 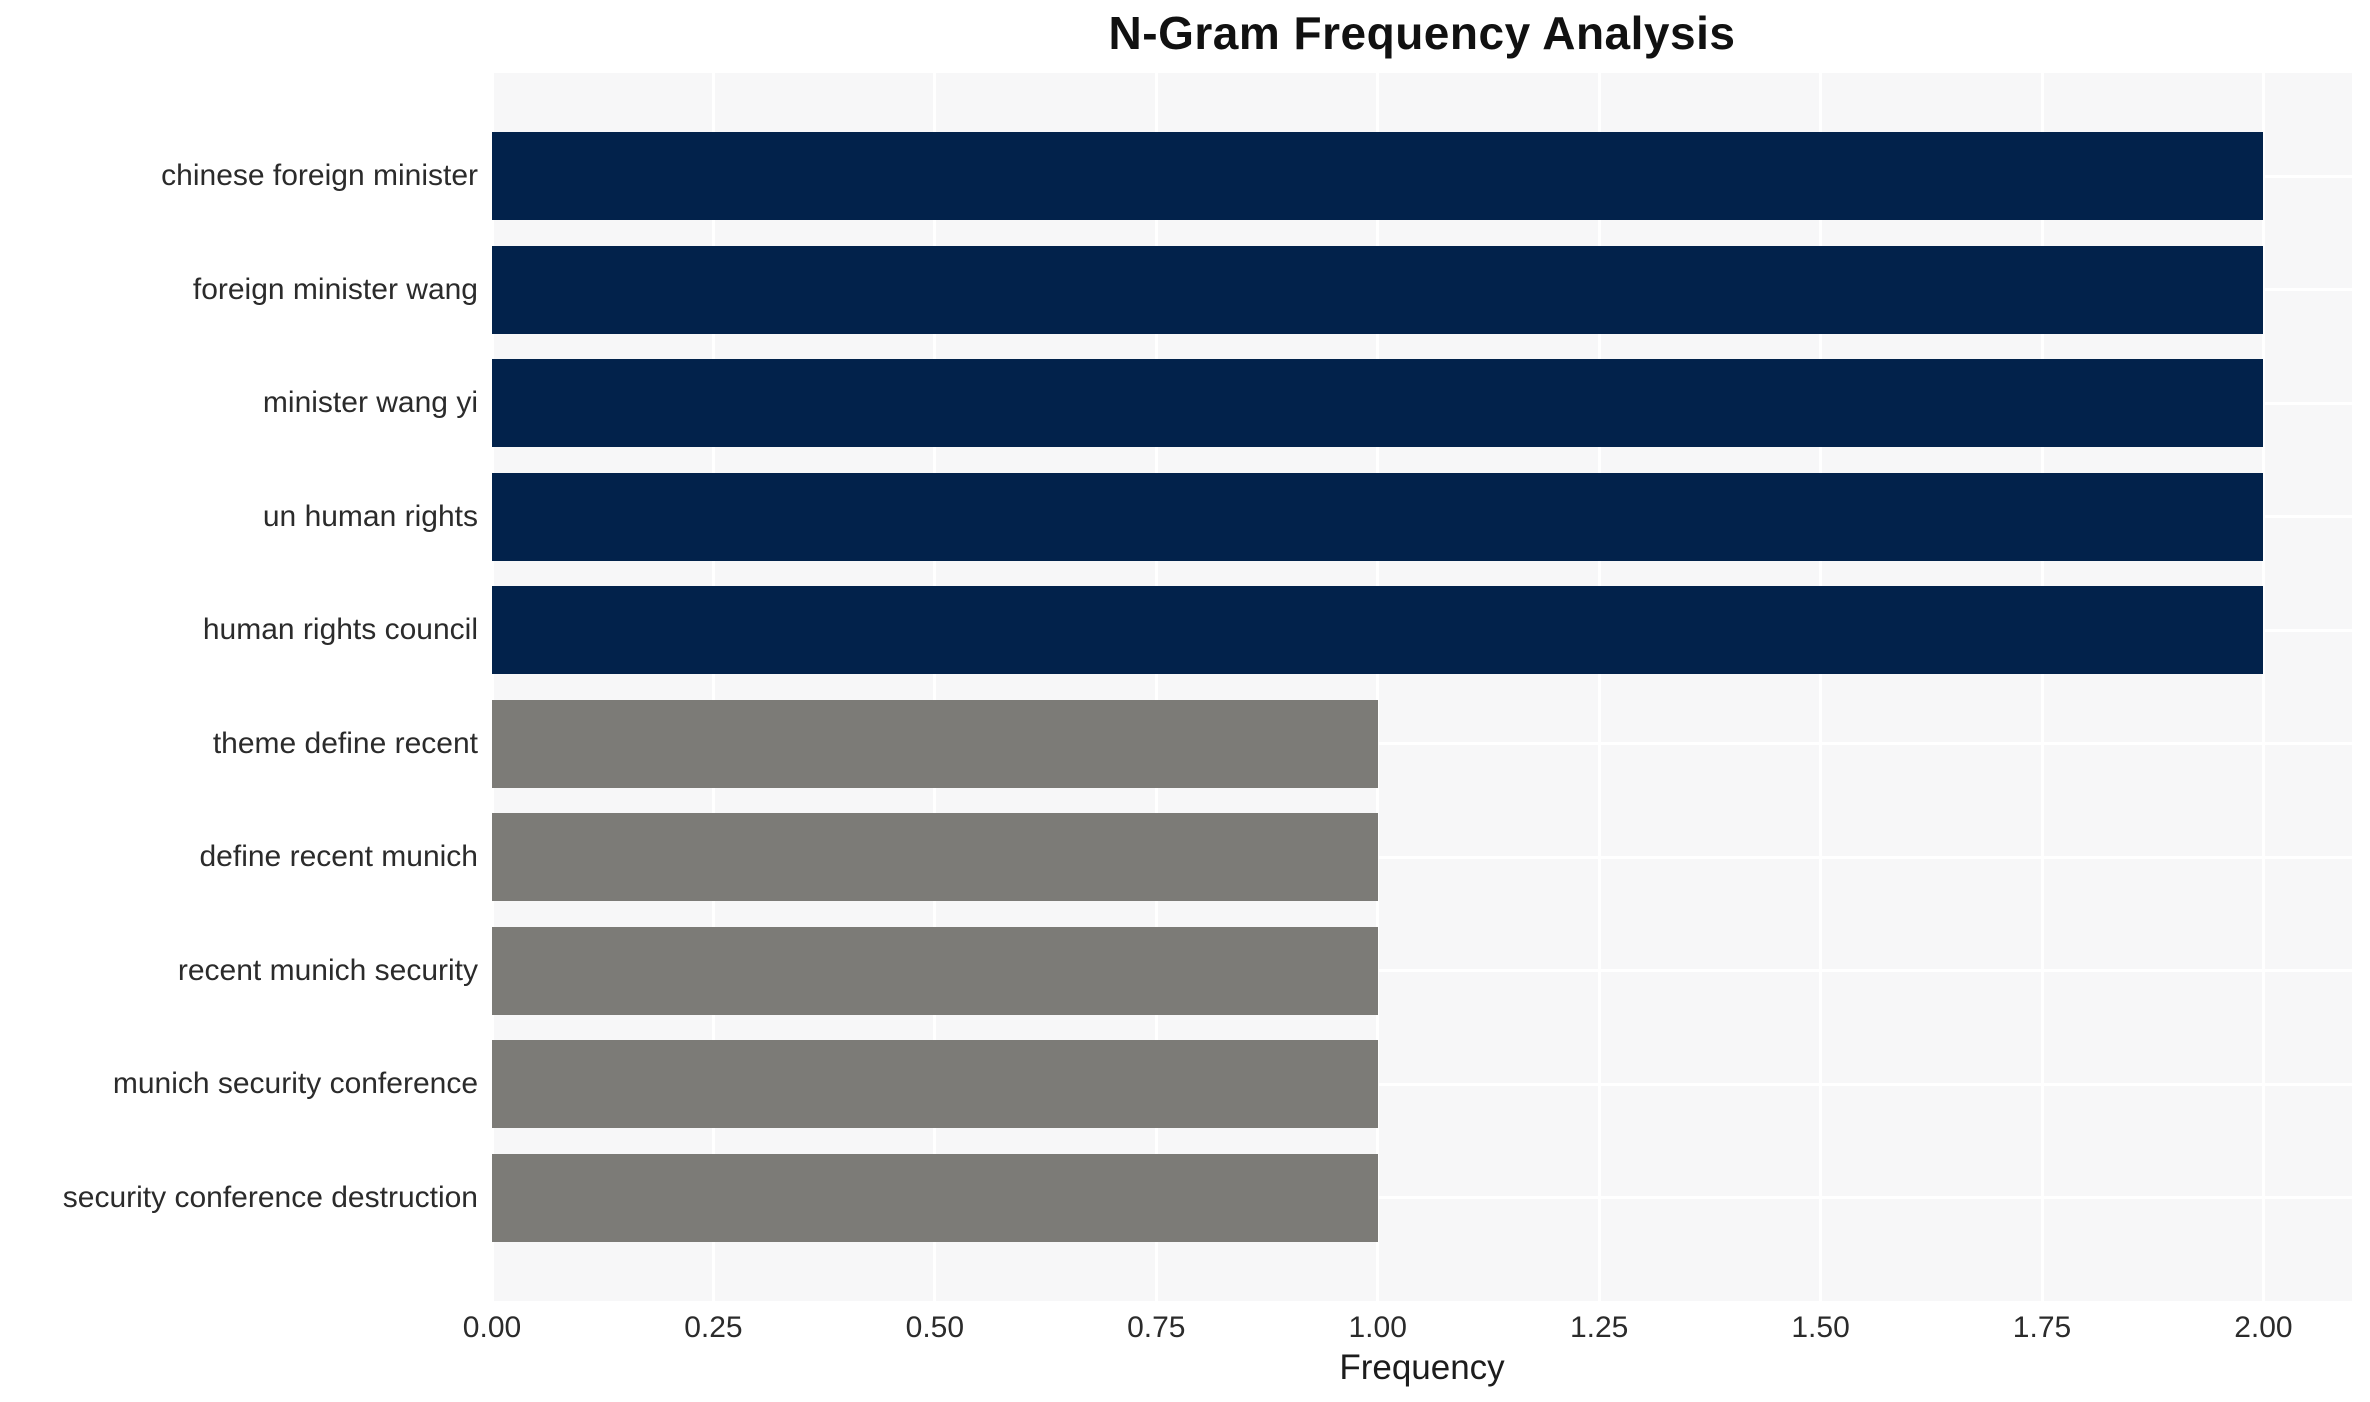 What do you see at coordinates (935, 1327) in the screenshot?
I see `x-tick-label: 0.50` at bounding box center [935, 1327].